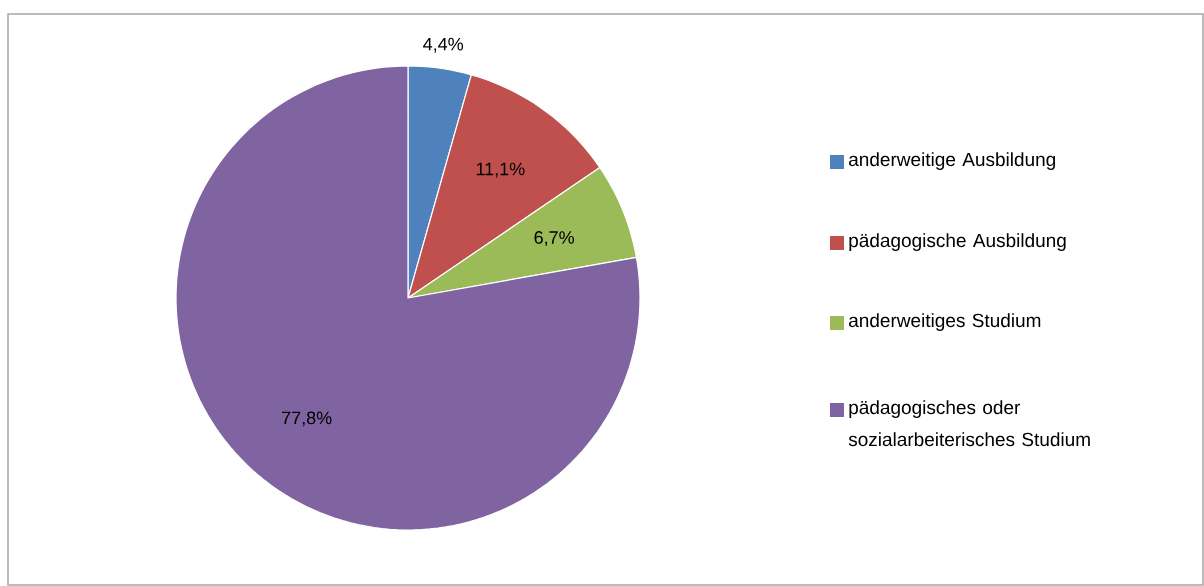 This screenshot has height=586, width=1204. What do you see at coordinates (969, 423) in the screenshot?
I see `legend-label: pädagogisches oder sozialarbeiterisches Studium` at bounding box center [969, 423].